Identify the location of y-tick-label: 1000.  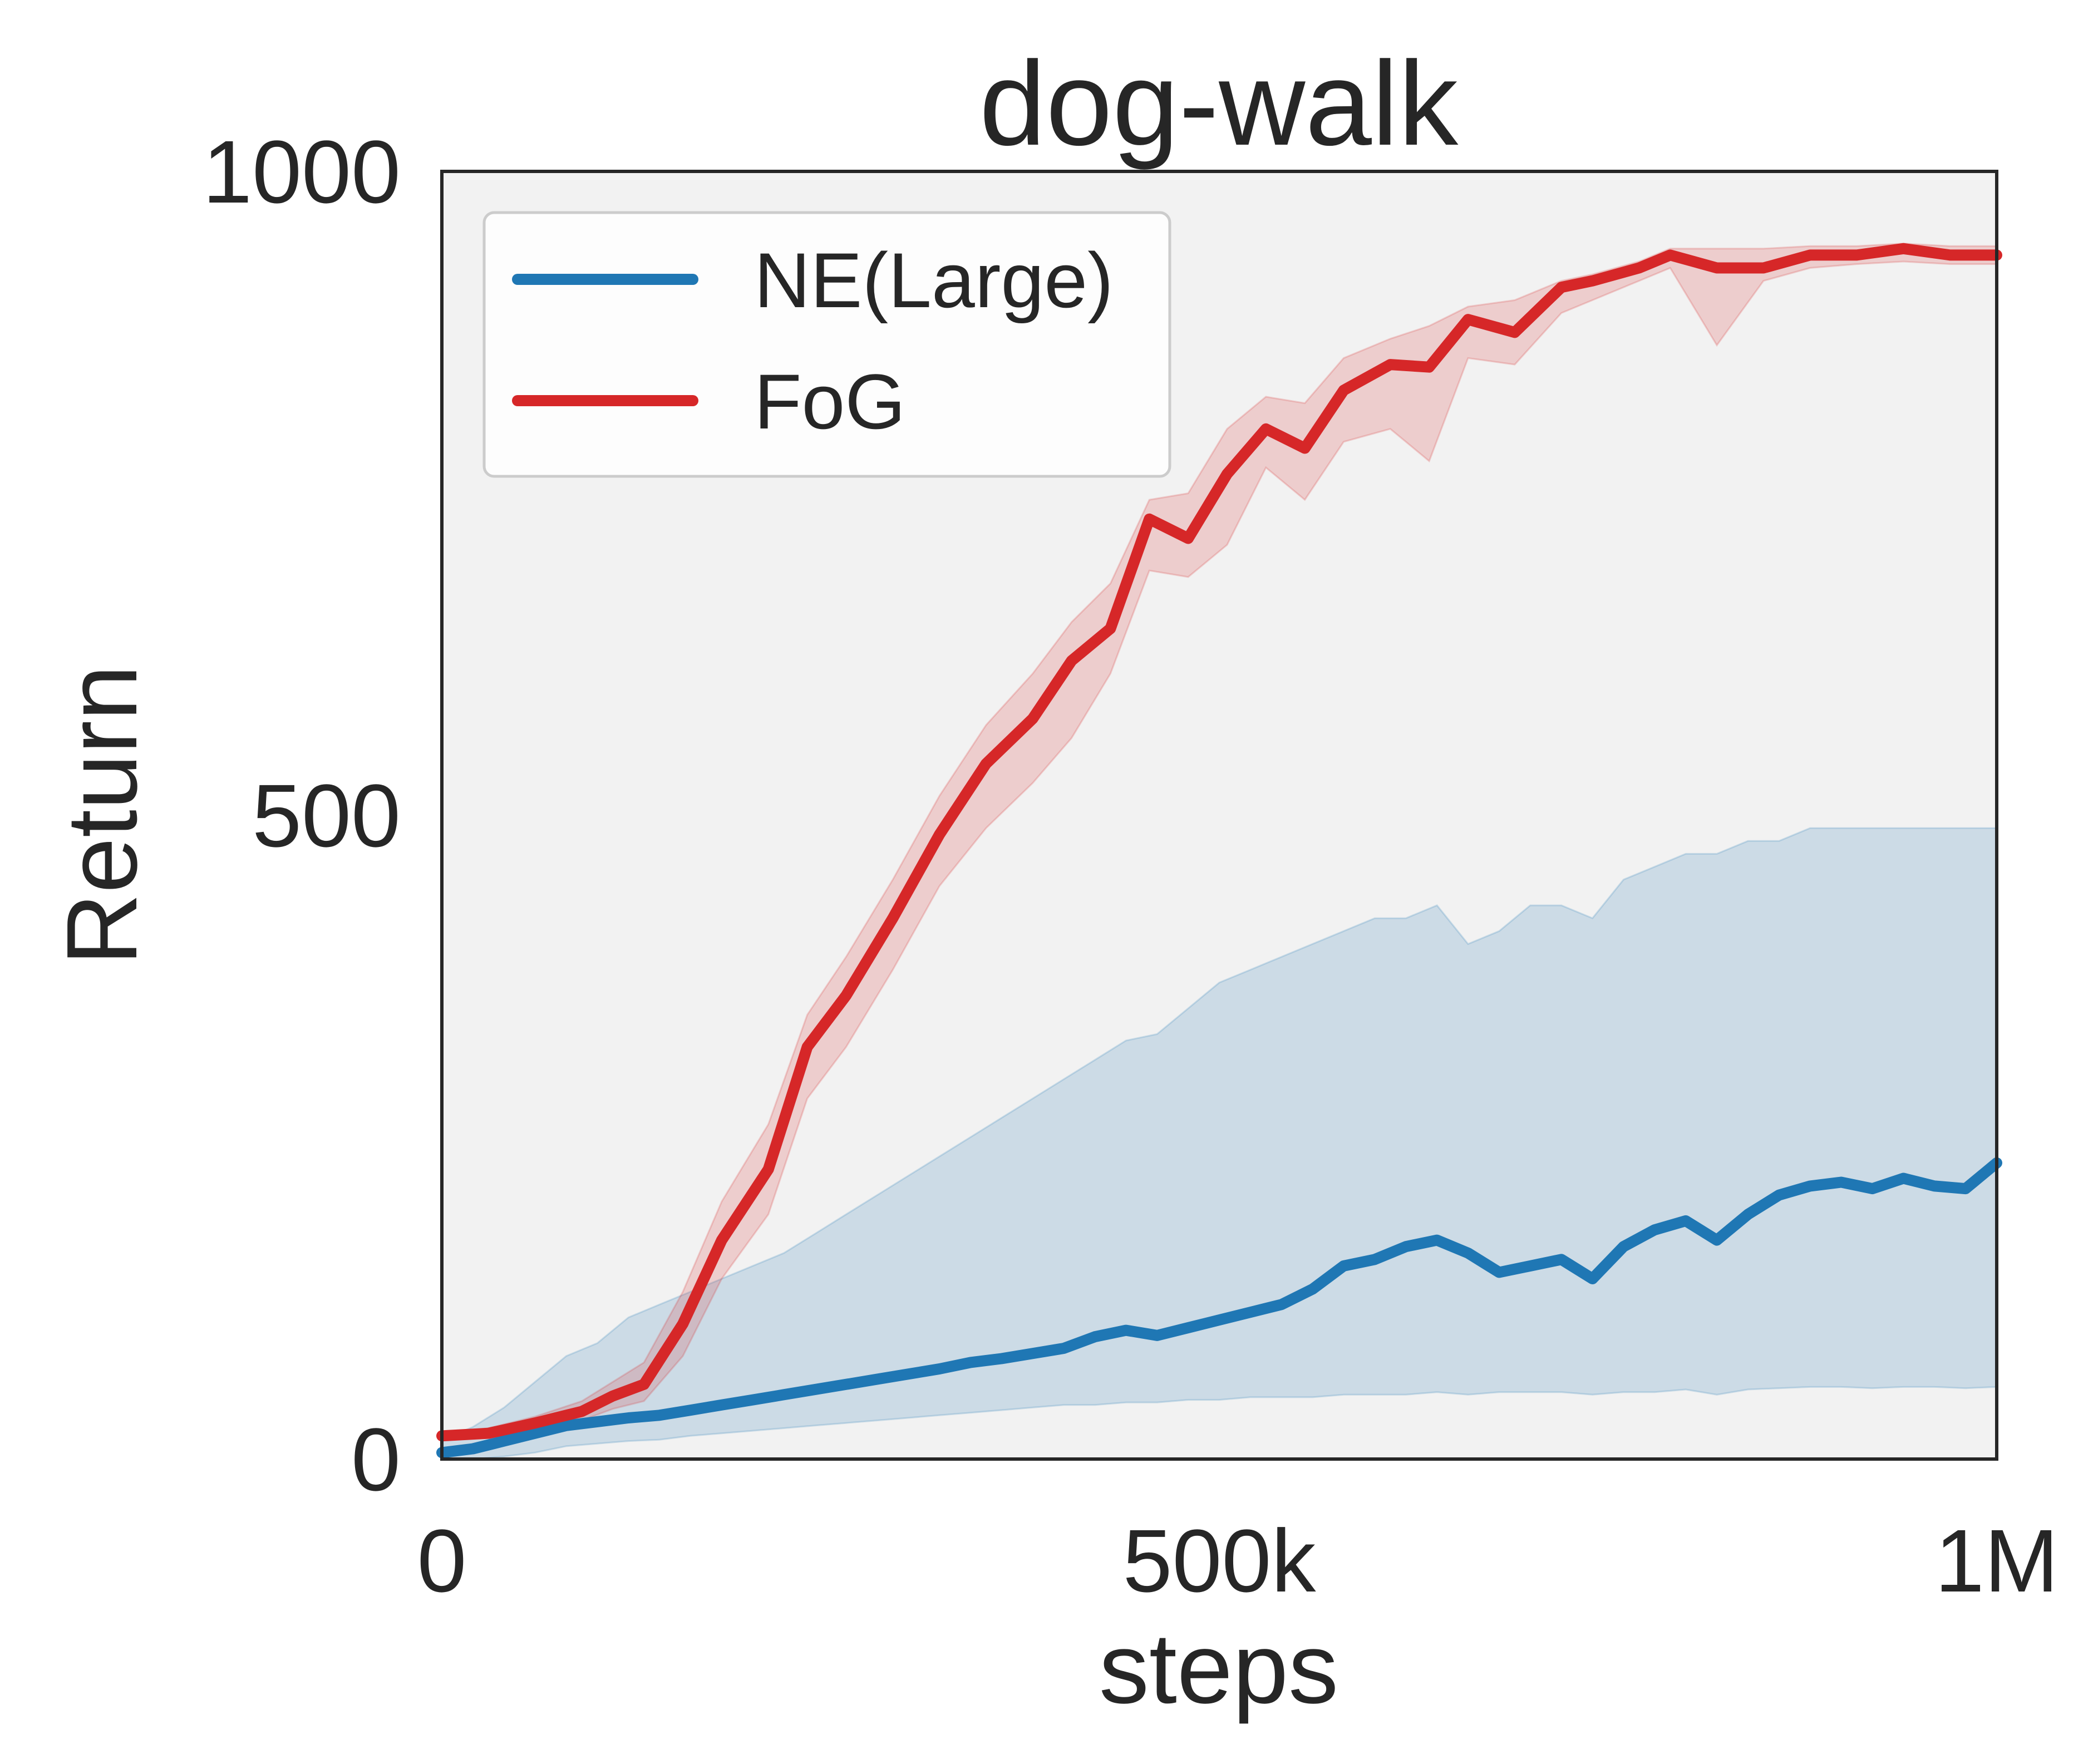
(302, 171).